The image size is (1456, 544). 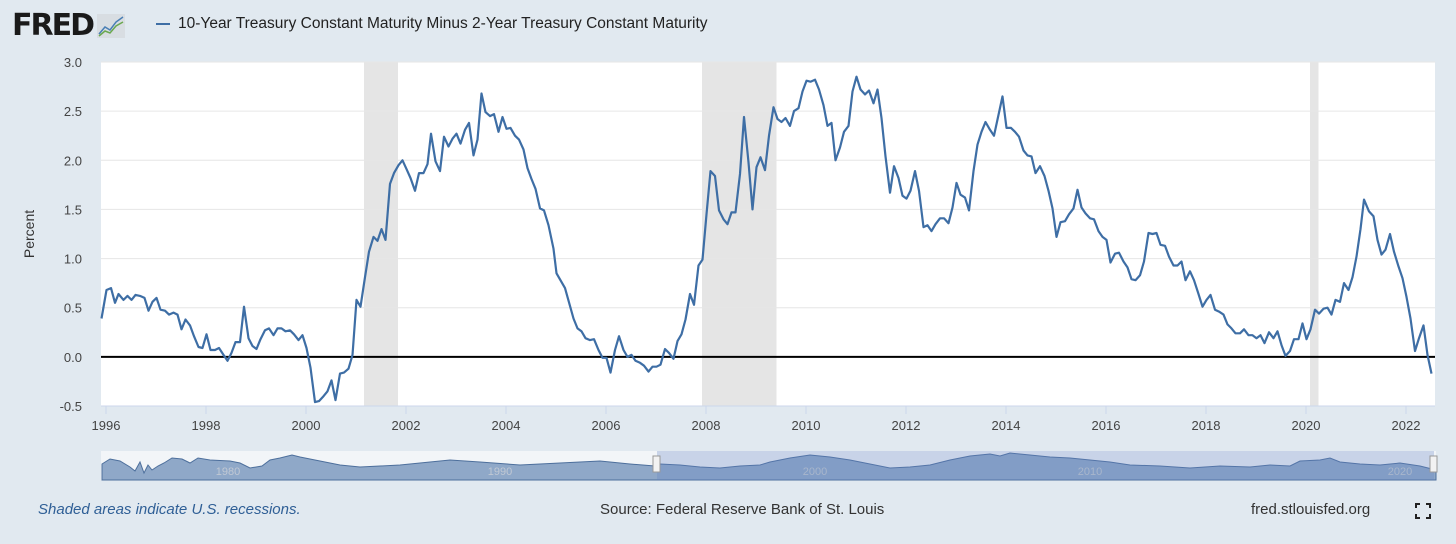 I want to click on x-tick-label: 2020, so click(x=1306, y=425).